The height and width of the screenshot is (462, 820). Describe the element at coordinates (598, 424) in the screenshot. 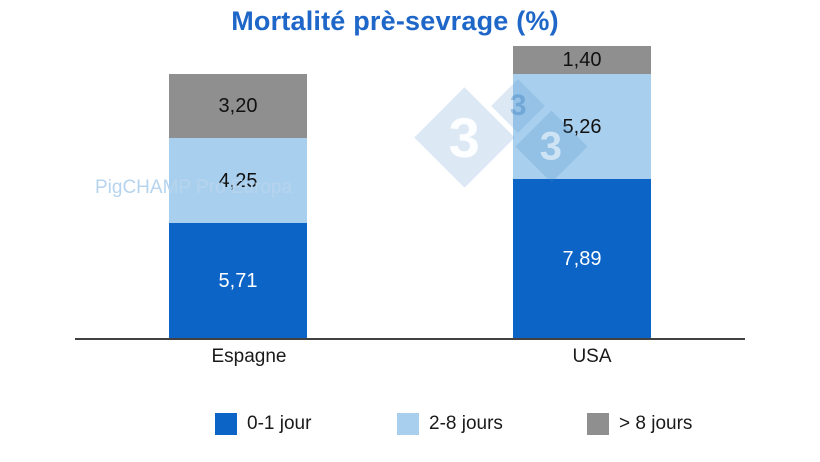

I see `legend-swatch-gray` at that location.